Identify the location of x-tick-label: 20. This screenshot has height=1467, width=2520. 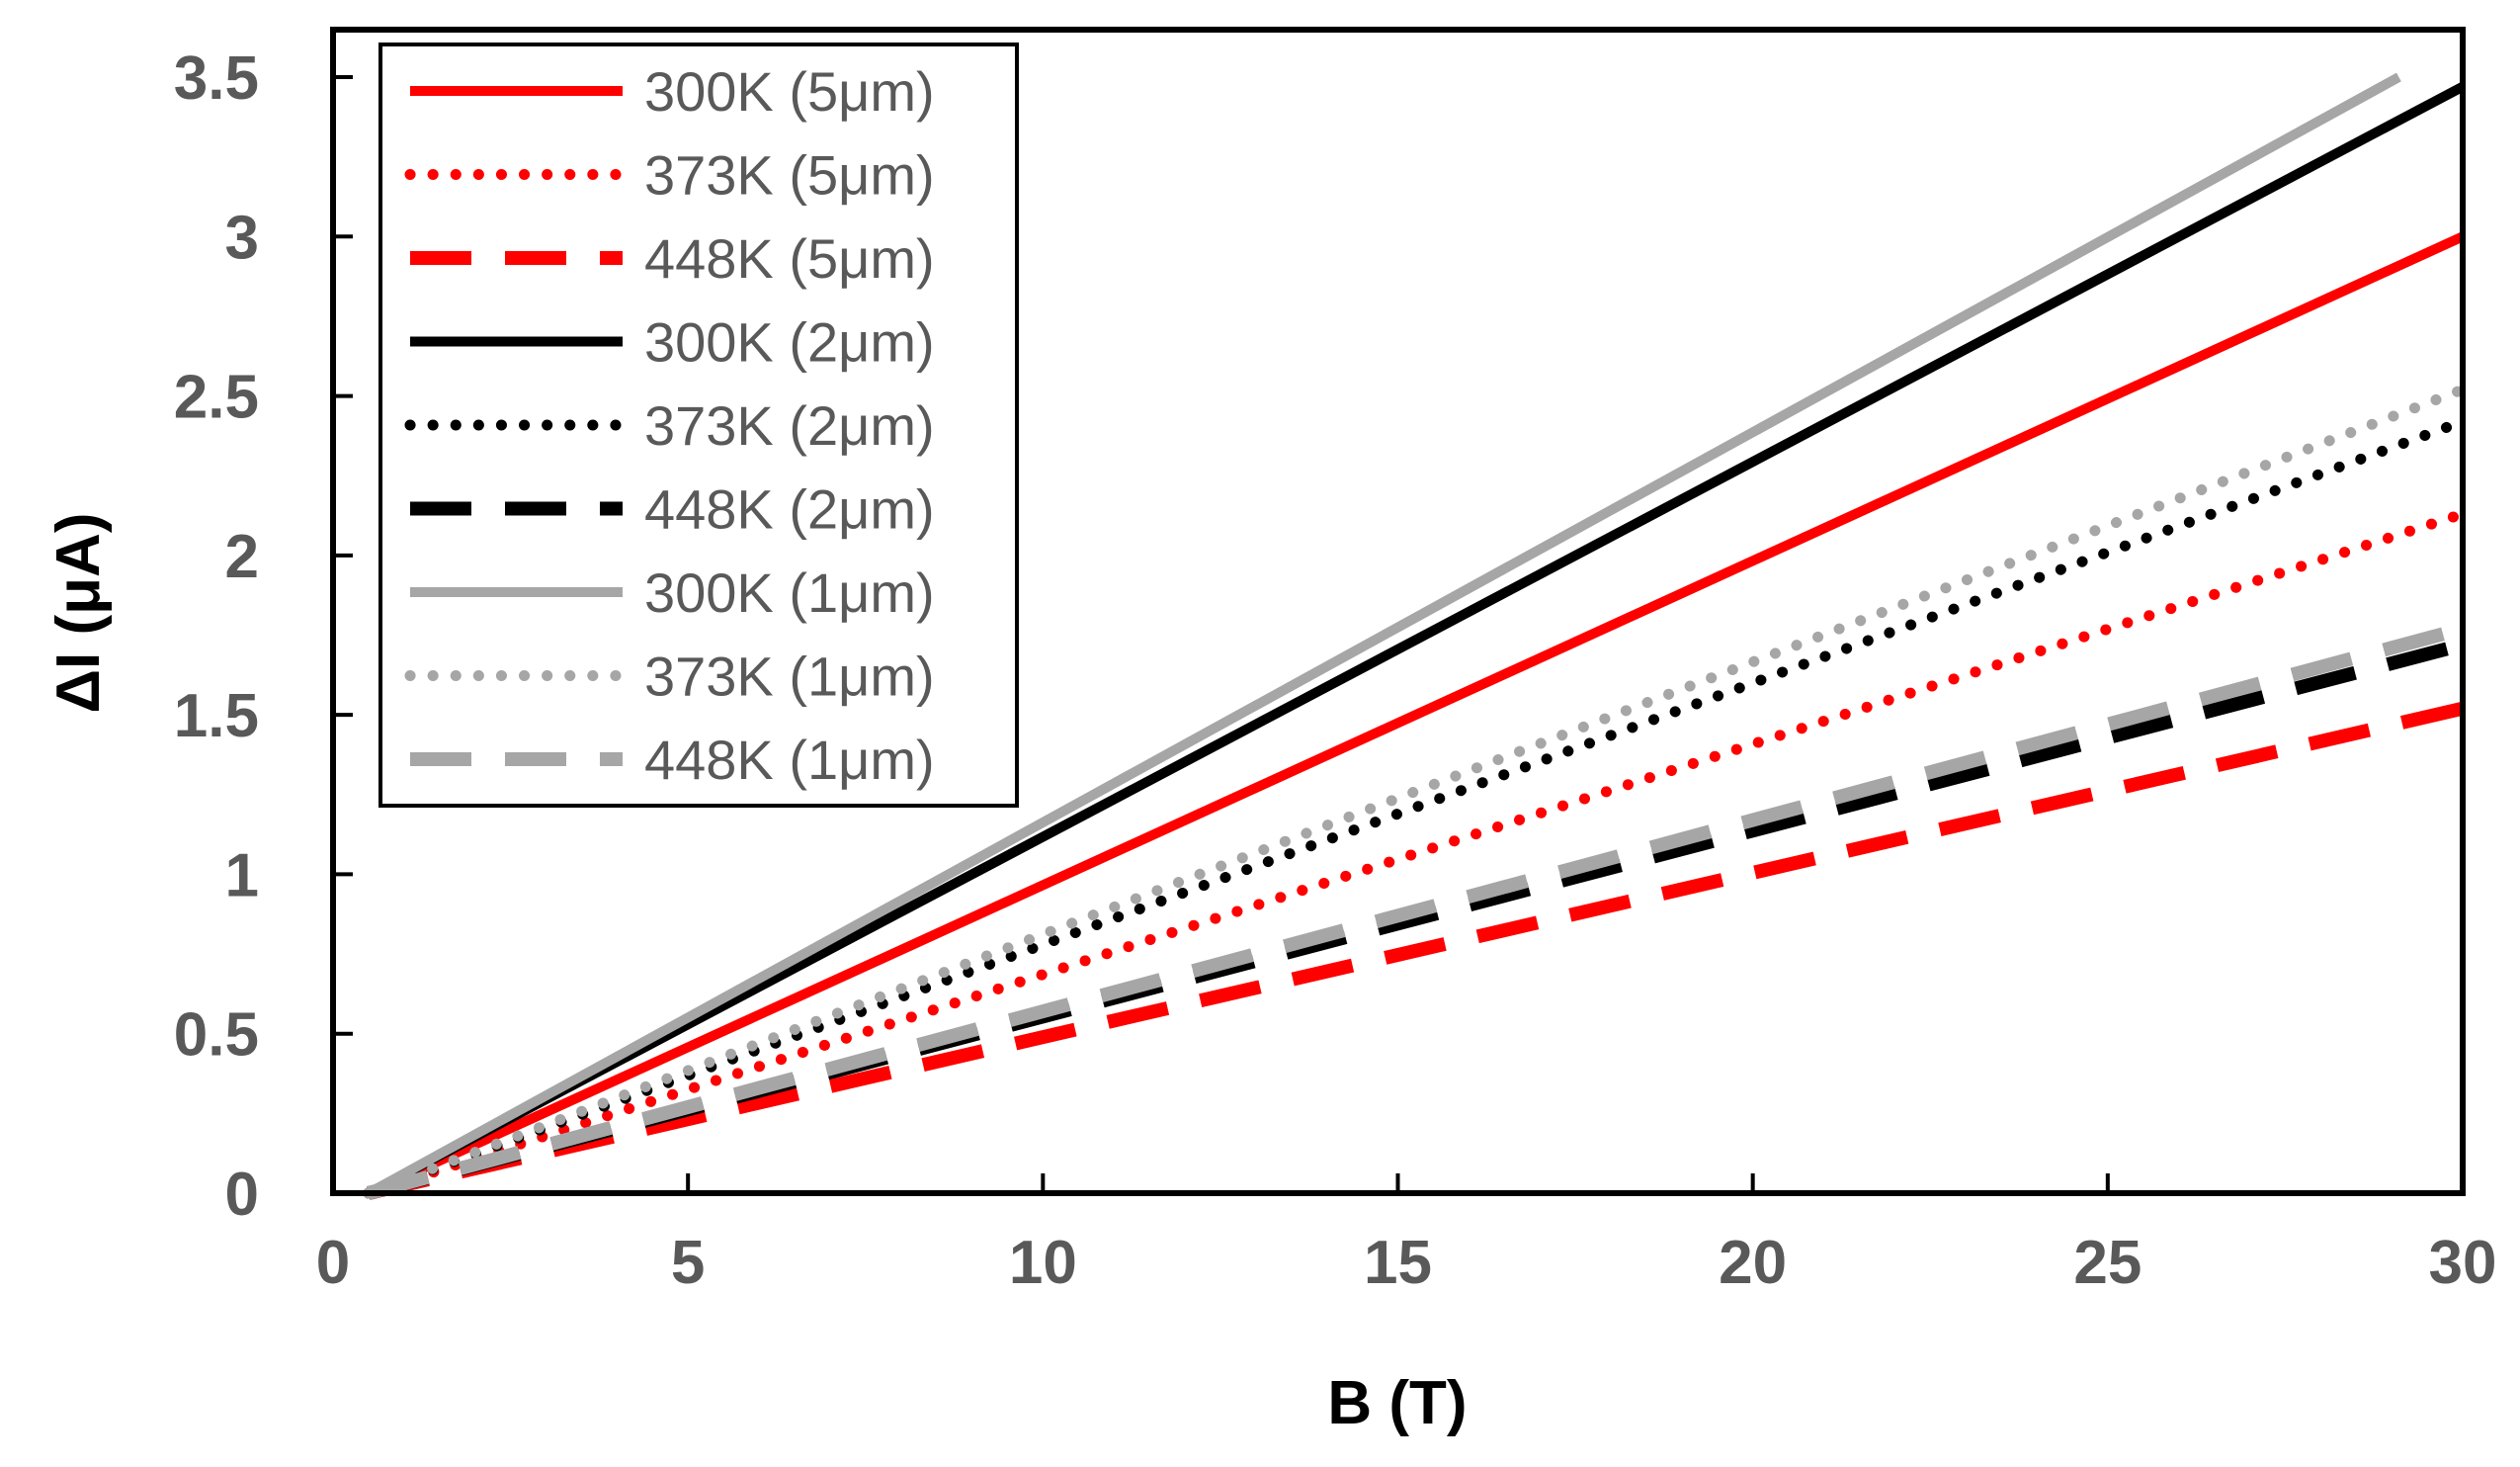
(1753, 1263).